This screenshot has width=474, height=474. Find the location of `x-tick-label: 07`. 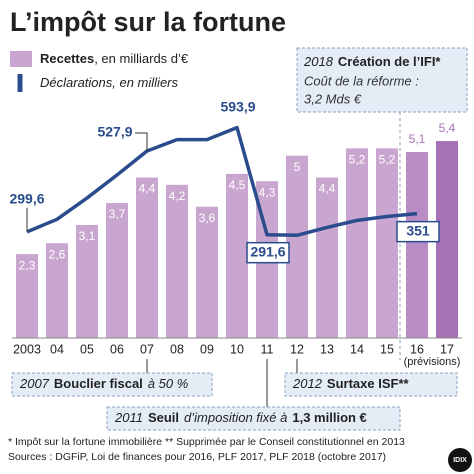

x-tick-label: 07 is located at coordinates (147, 349).